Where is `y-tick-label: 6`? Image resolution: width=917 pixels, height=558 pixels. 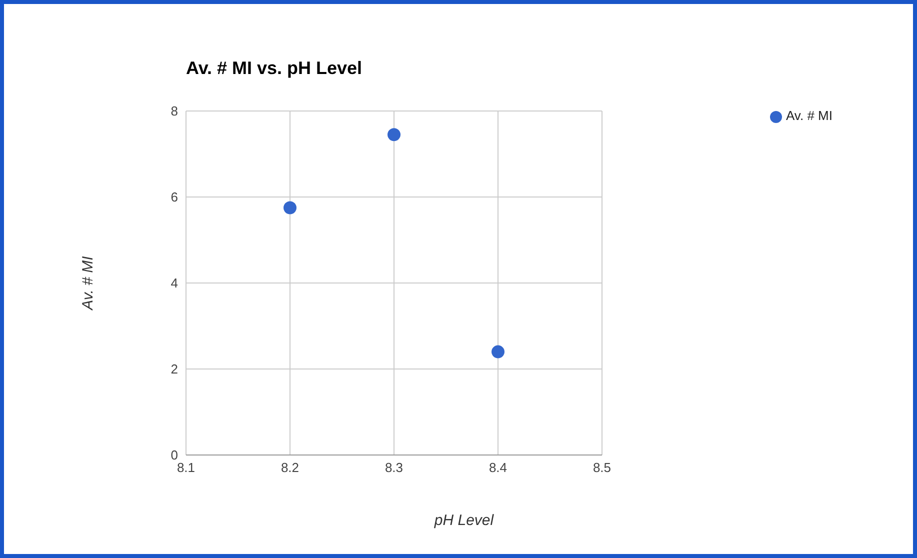
y-tick-label: 6 is located at coordinates (174, 197).